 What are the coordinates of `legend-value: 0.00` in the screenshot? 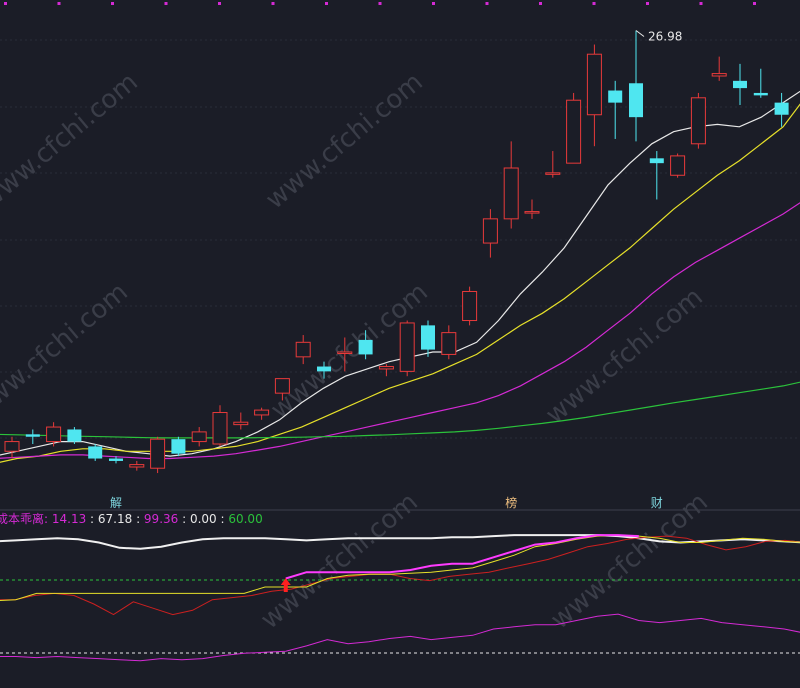 It's located at (203, 519).